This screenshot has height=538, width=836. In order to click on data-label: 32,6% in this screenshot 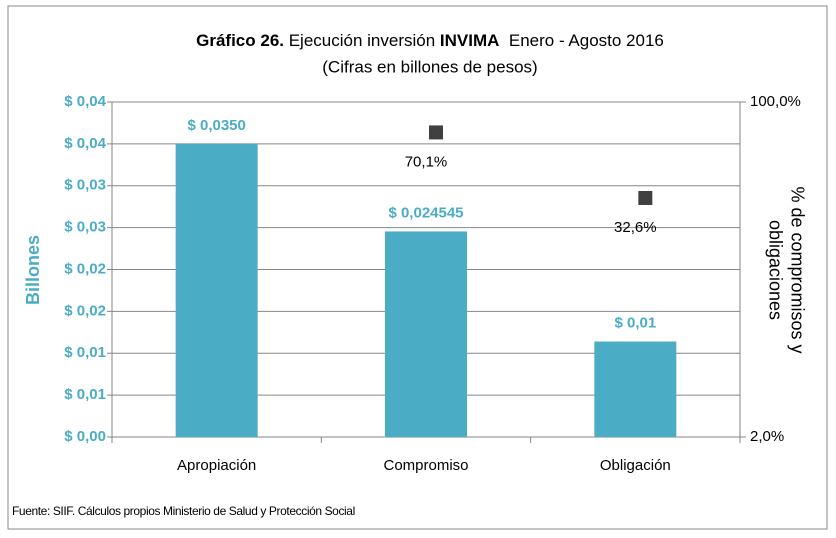, I will do `click(635, 227)`.